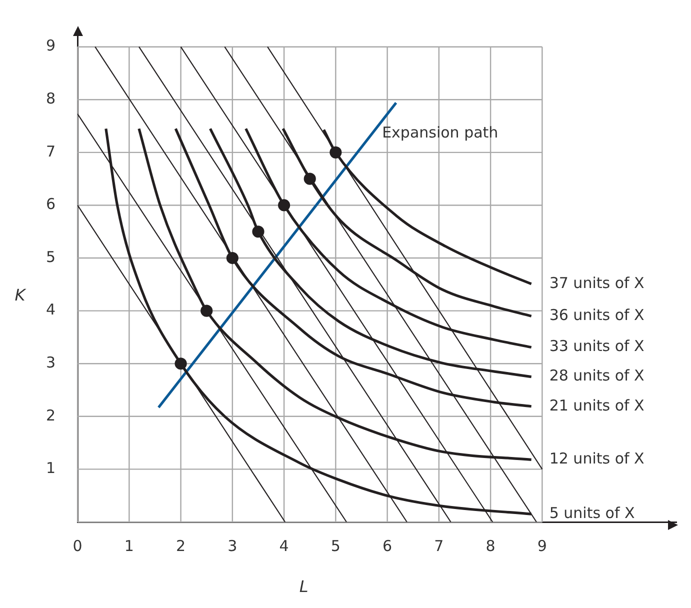 Image resolution: width=691 pixels, height=608 pixels. I want to click on series-label: 28 units of X, so click(596, 375).